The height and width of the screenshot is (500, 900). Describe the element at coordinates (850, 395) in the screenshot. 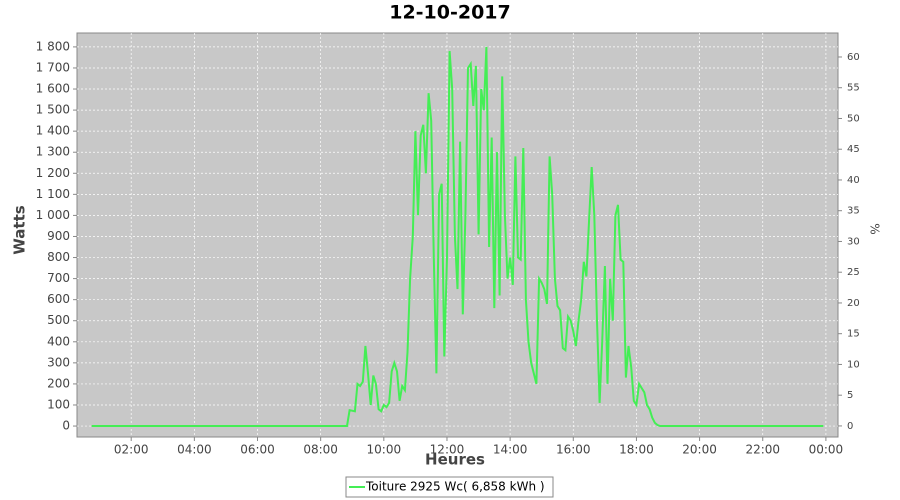

I see `y2-tick-label: 5` at that location.